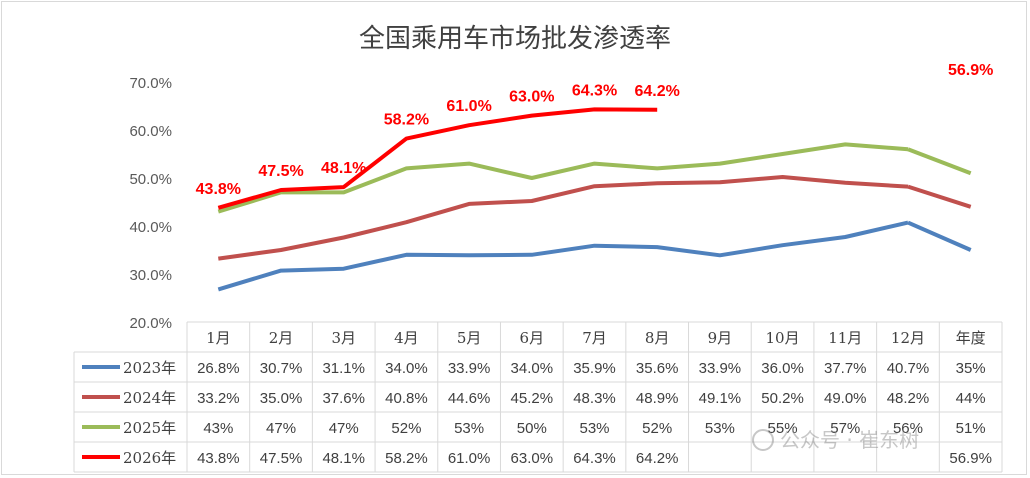 The image size is (1030, 478). What do you see at coordinates (657, 398) in the screenshot?
I see `table-value: 48.9%` at bounding box center [657, 398].